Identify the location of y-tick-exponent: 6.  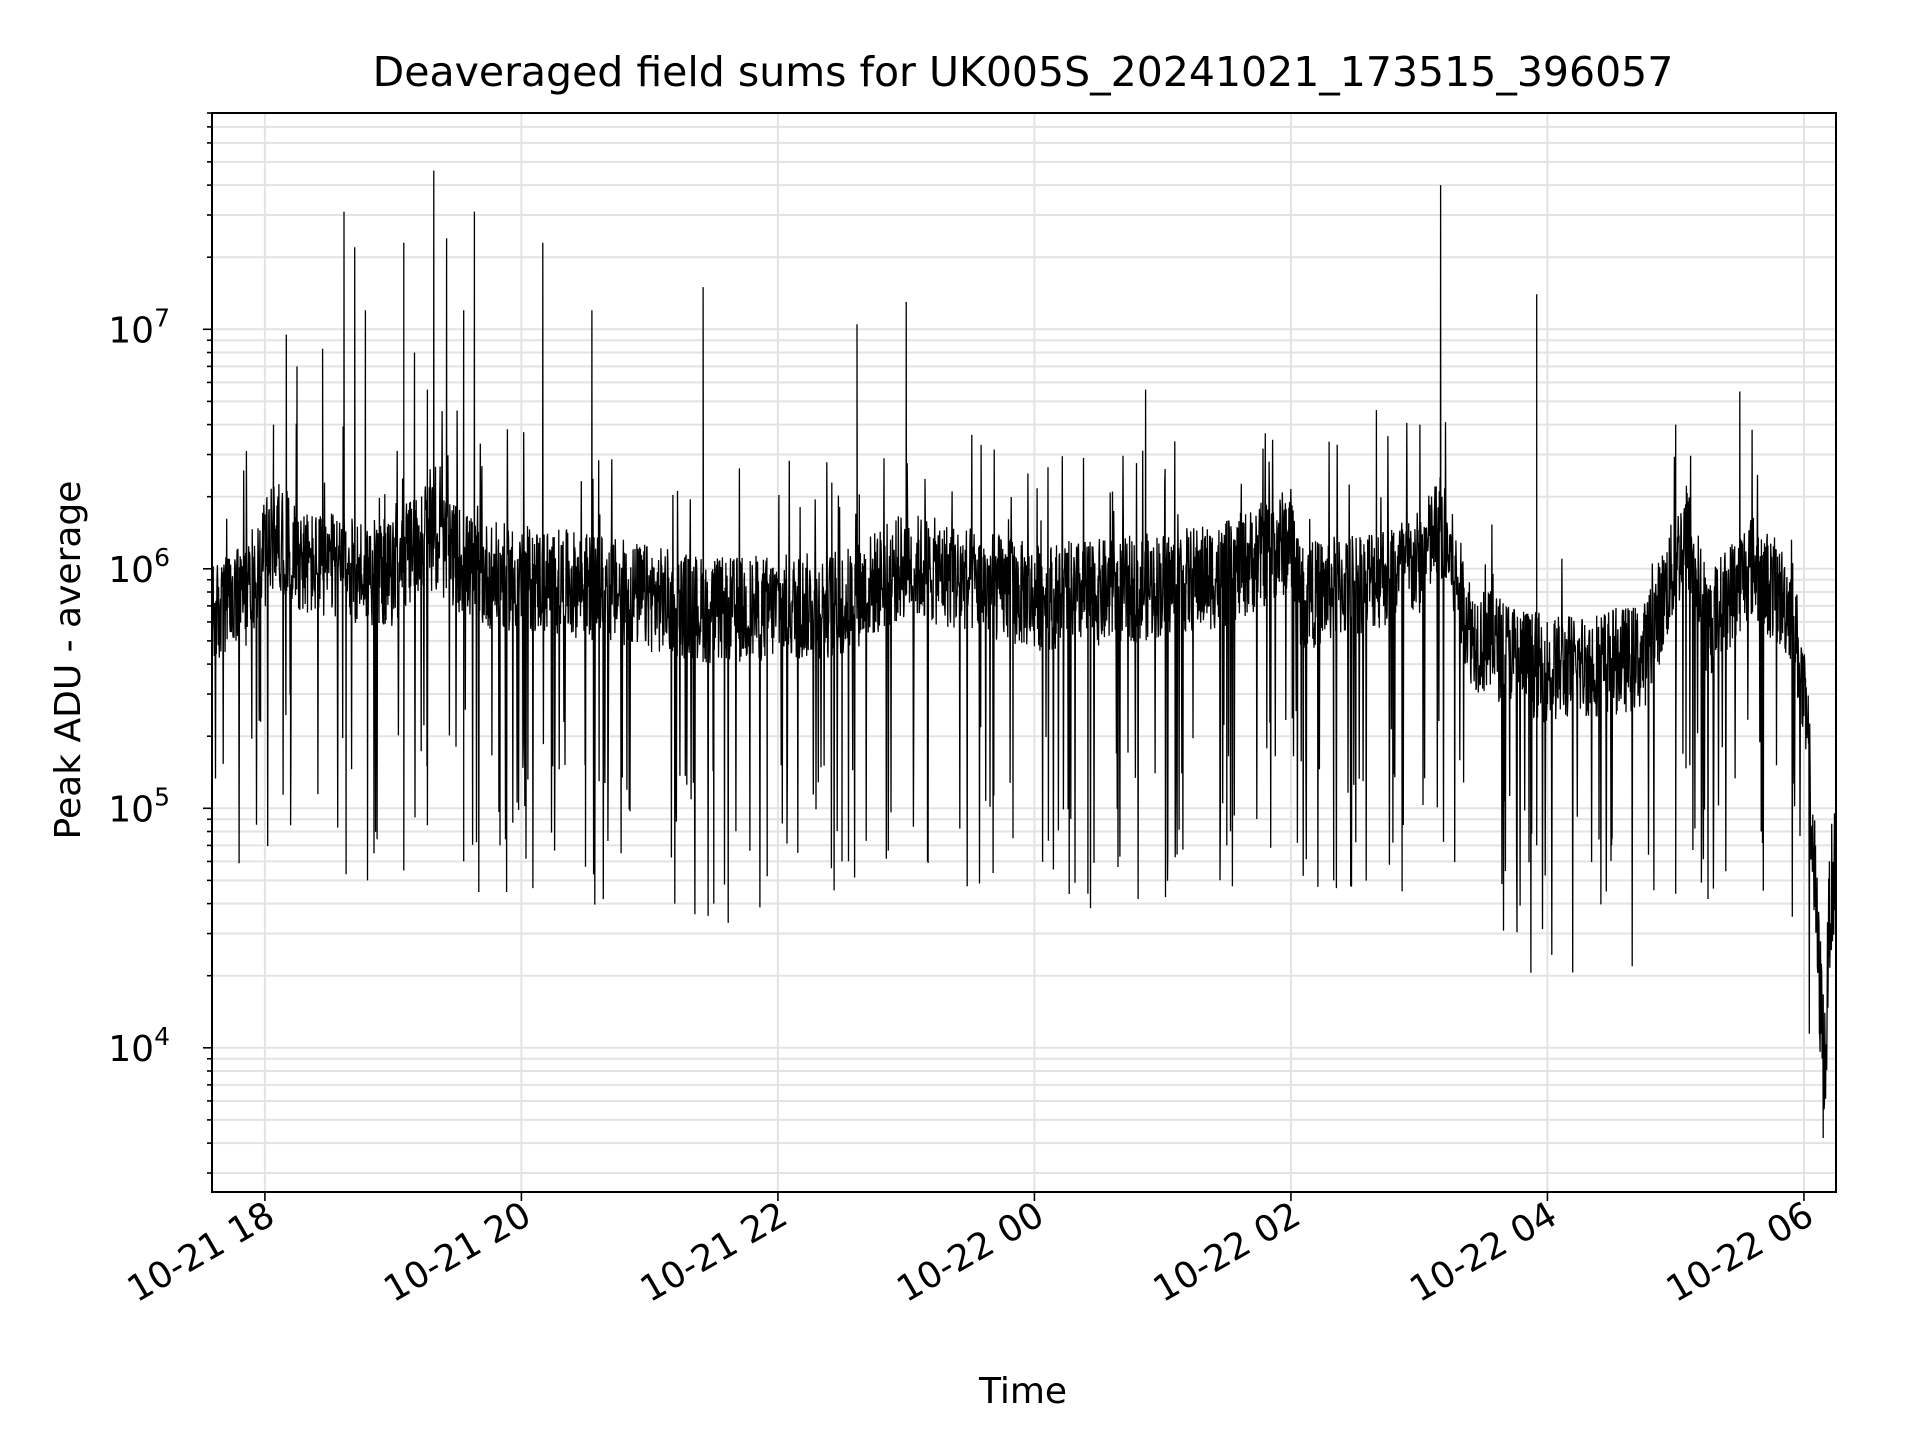
(162, 557).